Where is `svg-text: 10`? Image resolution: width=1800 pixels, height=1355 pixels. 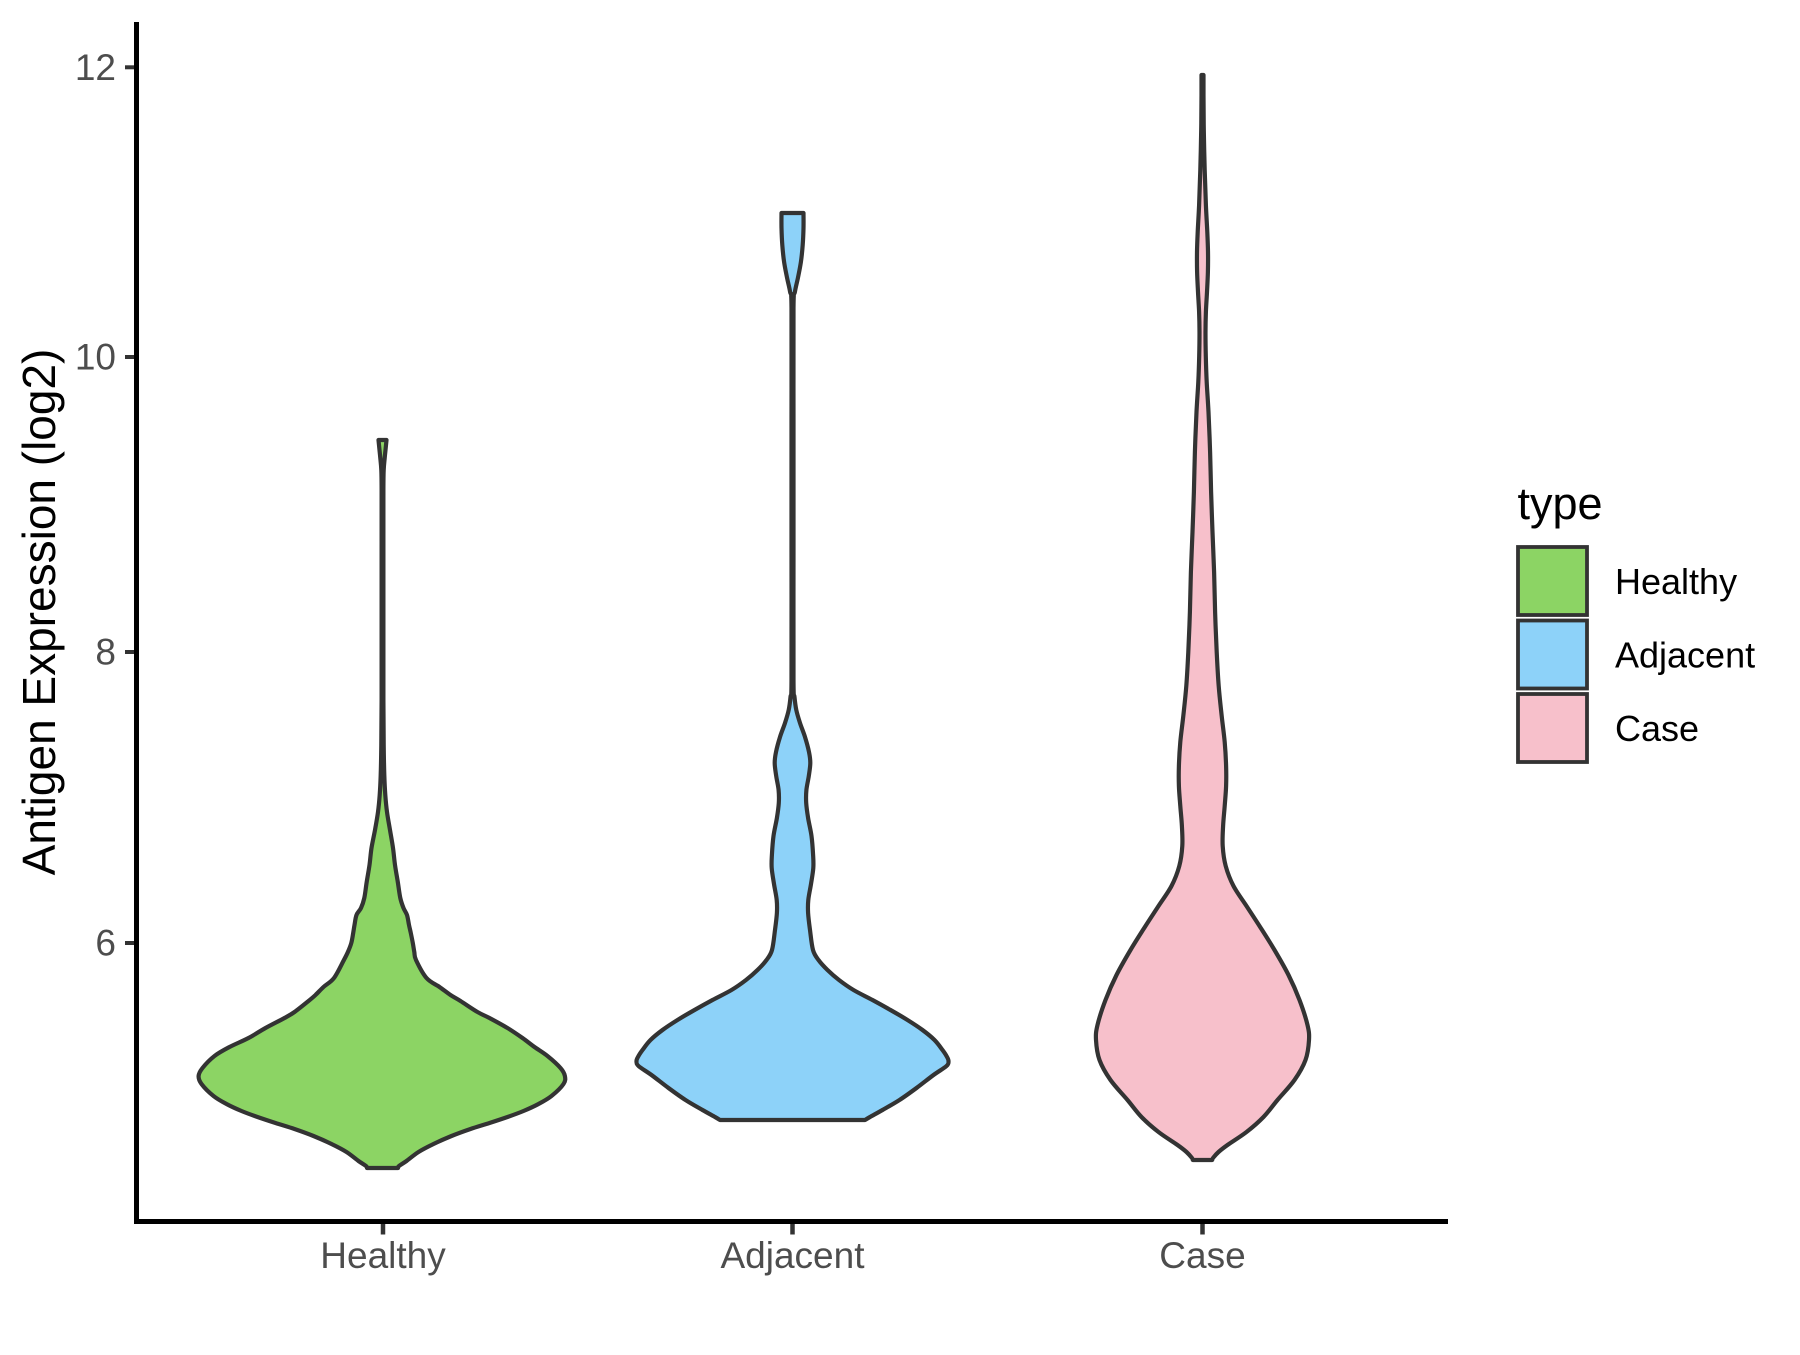 svg-text: 10 is located at coordinates (95, 357).